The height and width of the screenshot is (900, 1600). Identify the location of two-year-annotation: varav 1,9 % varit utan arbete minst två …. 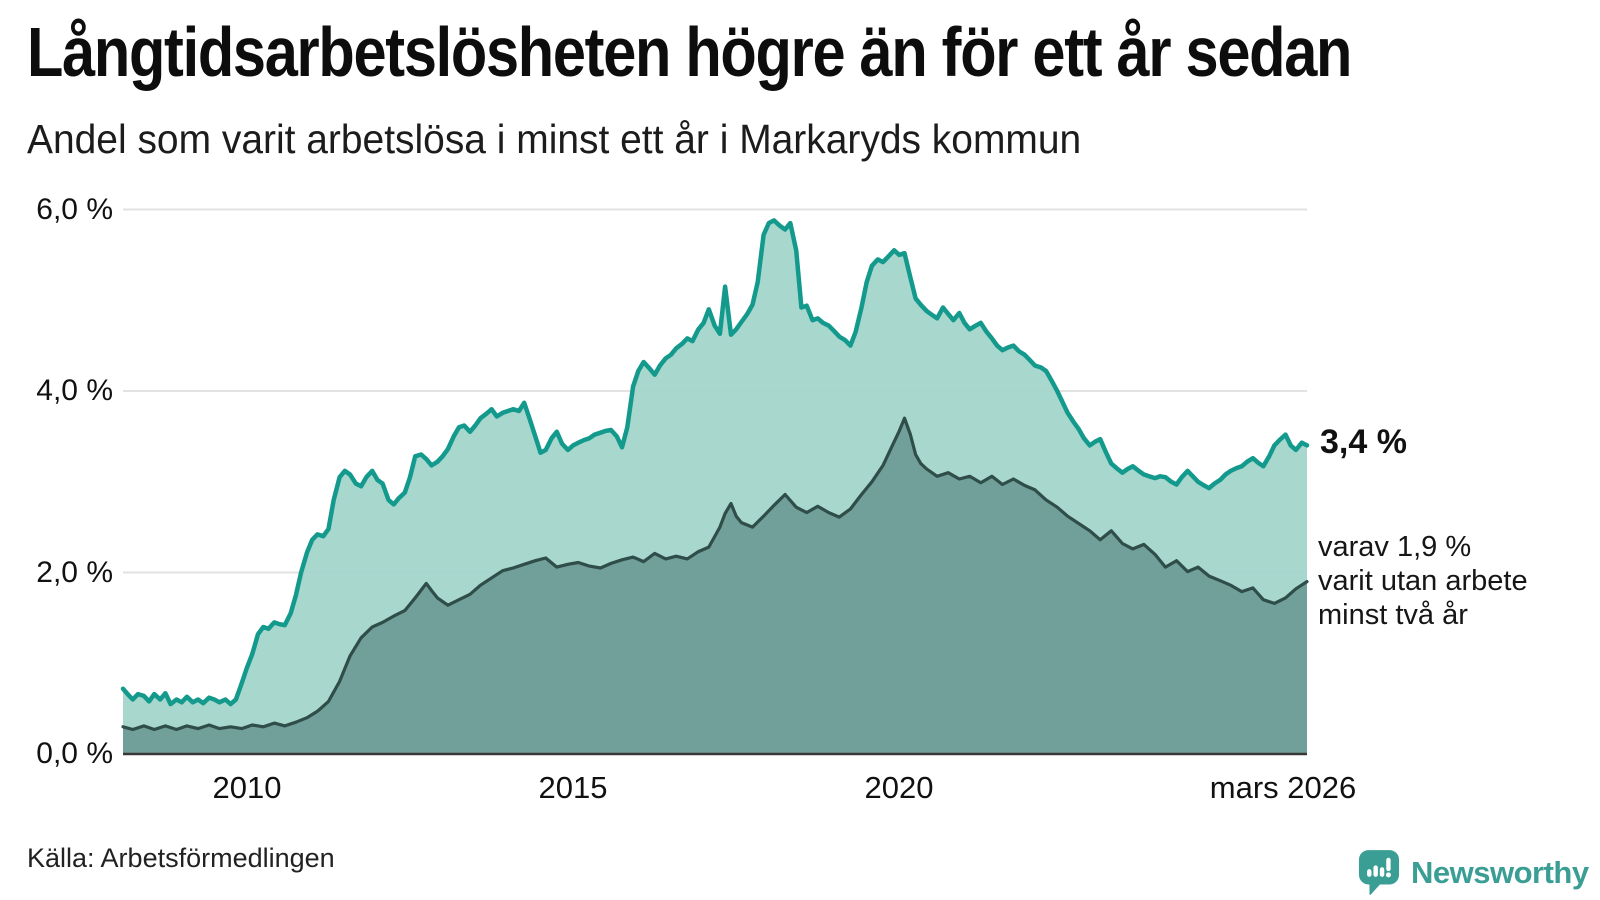
(1423, 581).